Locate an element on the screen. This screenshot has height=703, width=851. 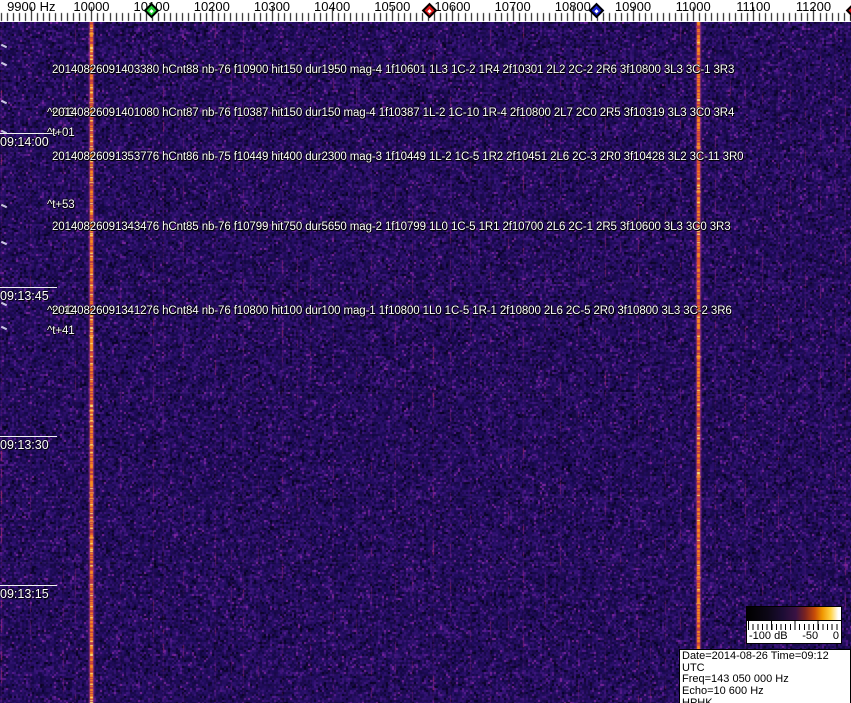
db-label-min: -100 dB is located at coordinates (768, 636).